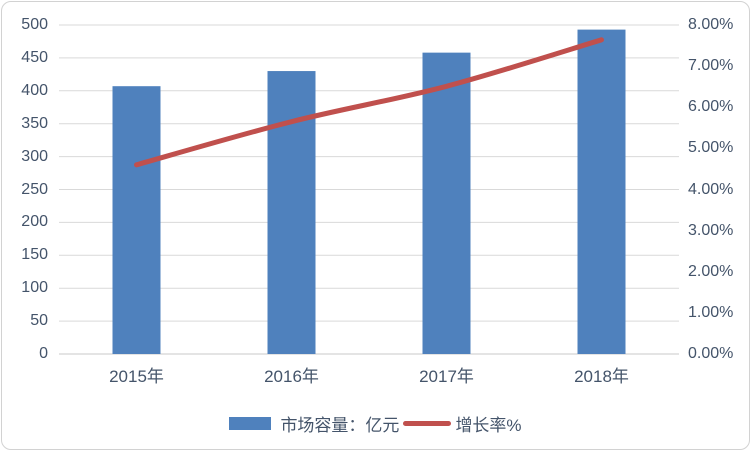 The height and width of the screenshot is (452, 752). Describe the element at coordinates (488, 425) in the screenshot. I see `legend-label: 增长率%` at that location.